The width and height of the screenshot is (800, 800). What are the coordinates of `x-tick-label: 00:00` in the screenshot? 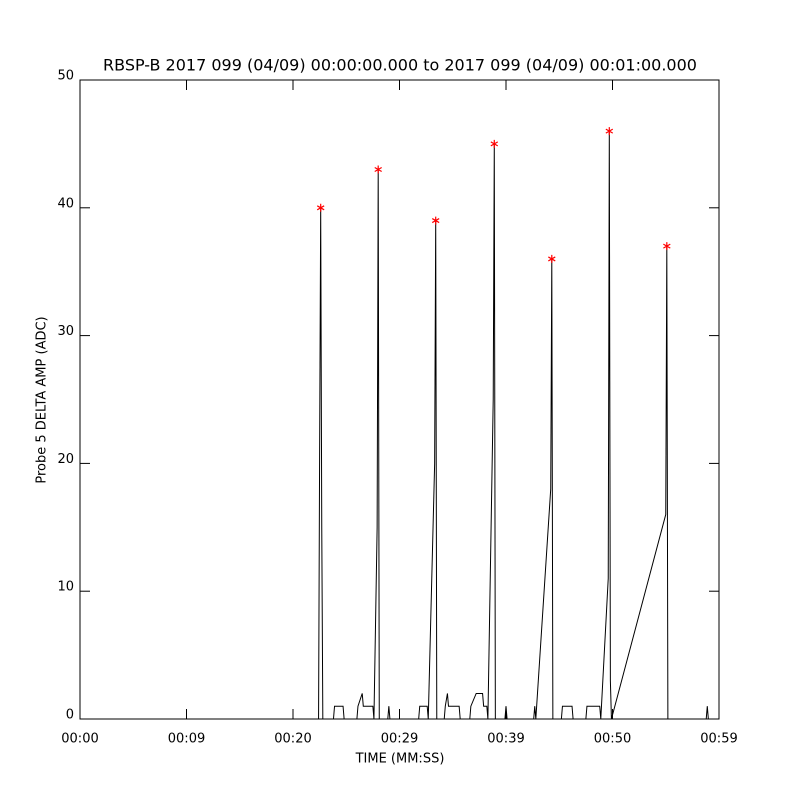 It's located at (79, 739).